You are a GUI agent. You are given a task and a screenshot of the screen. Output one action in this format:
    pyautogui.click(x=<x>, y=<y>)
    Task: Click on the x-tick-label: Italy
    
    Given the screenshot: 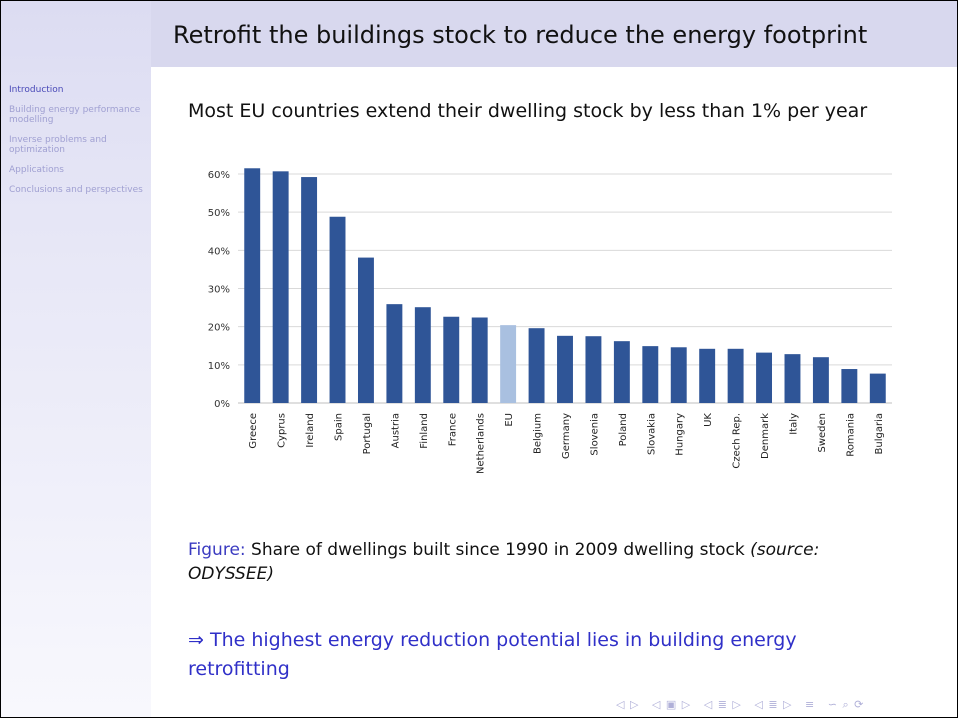 What is the action you would take?
    pyautogui.click(x=793, y=424)
    